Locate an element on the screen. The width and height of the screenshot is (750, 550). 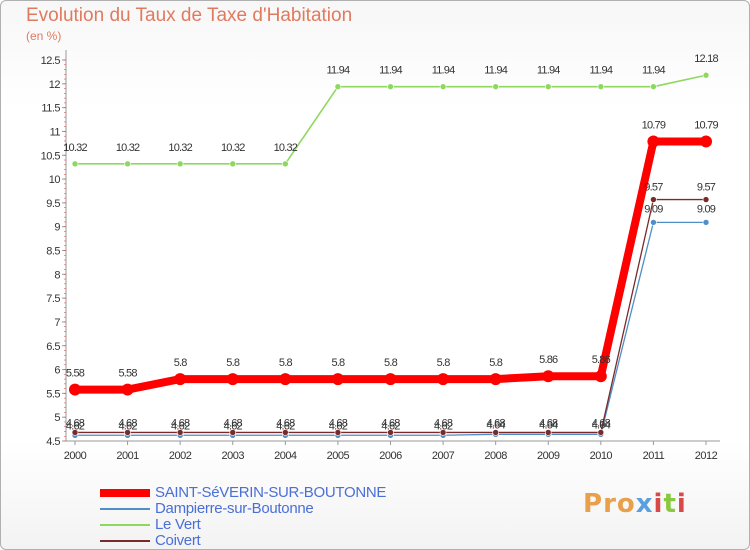
logo-letter: P is located at coordinates (593, 504).